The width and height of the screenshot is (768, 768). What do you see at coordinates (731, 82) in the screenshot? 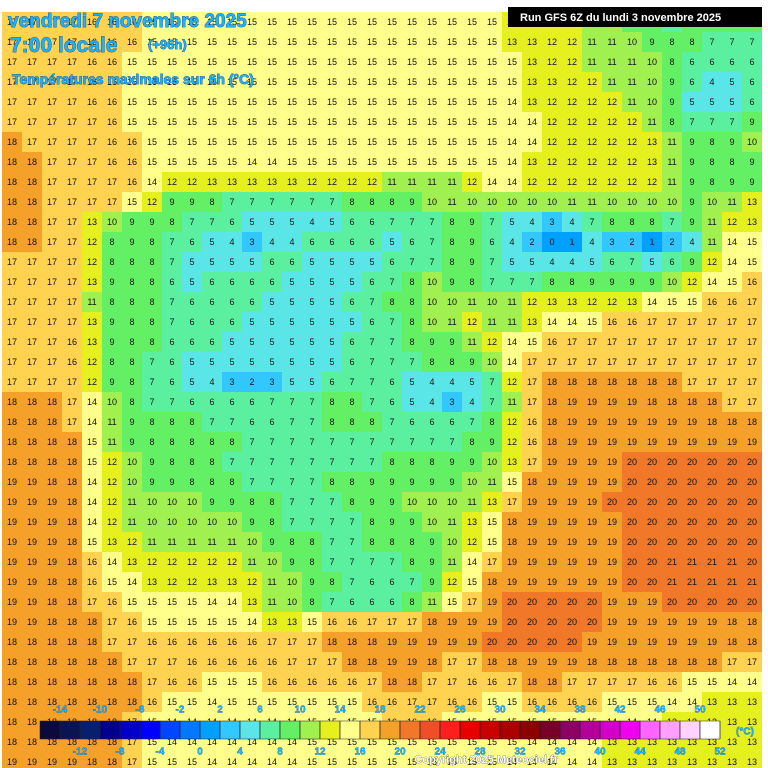
I see `temperature-value: 5` at bounding box center [731, 82].